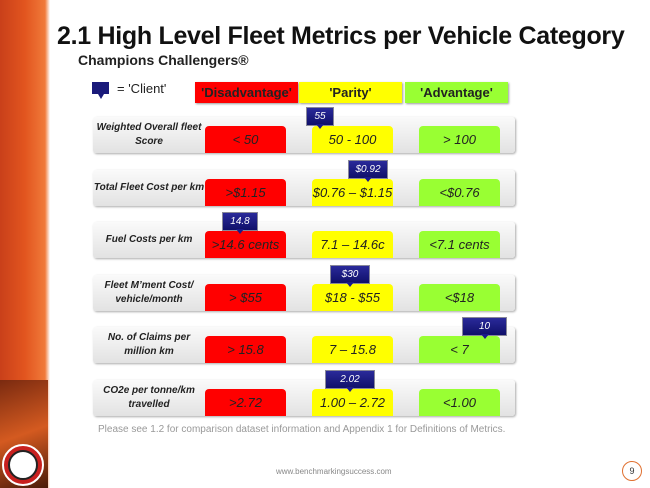 This screenshot has width=650, height=488. What do you see at coordinates (245, 349) in the screenshot?
I see `disadvantage-range: > 15.8` at bounding box center [245, 349].